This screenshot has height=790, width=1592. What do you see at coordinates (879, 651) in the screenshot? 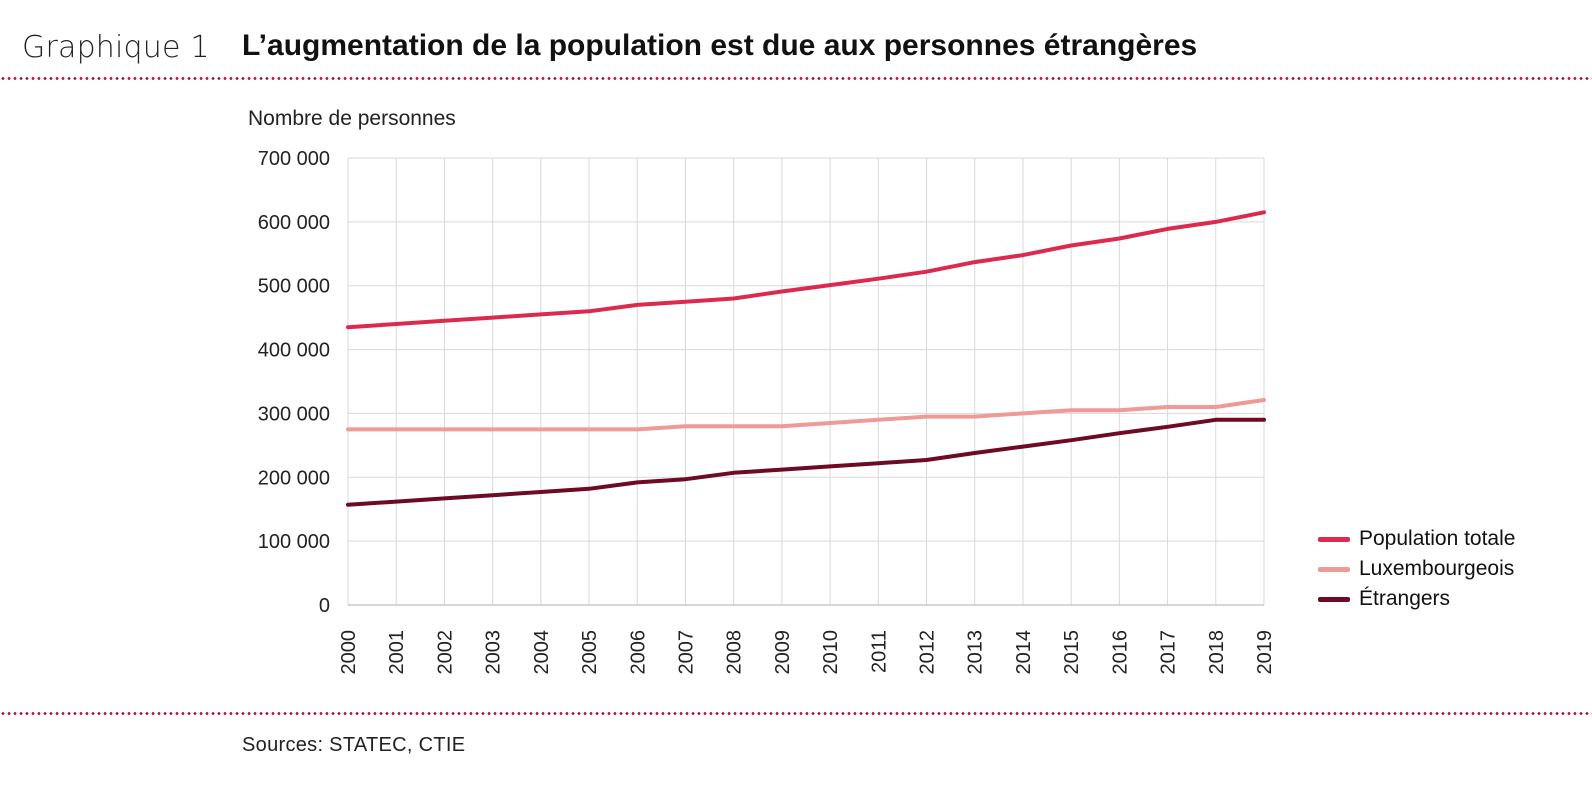
I see `x-tick-label: 2011` at bounding box center [879, 651].